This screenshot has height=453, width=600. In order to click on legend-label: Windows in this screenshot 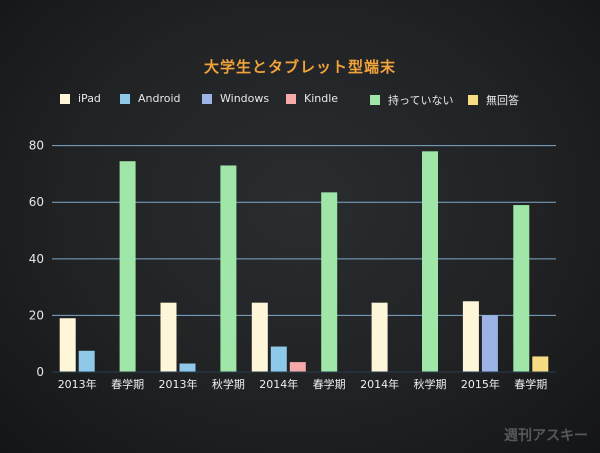, I will do `click(245, 98)`.